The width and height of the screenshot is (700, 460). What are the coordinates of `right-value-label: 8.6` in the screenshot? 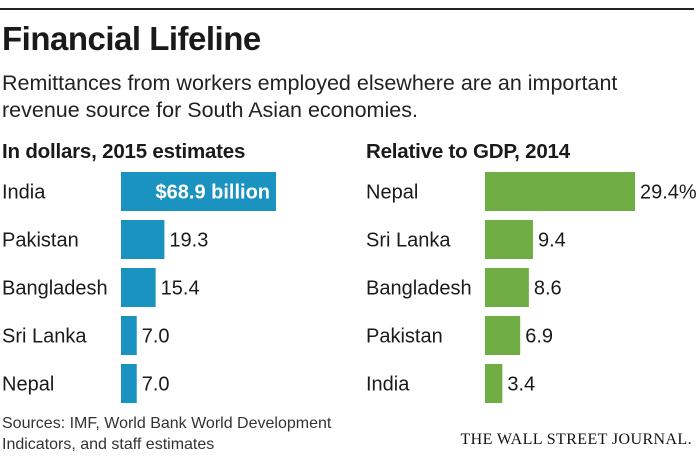 It's located at (548, 289).